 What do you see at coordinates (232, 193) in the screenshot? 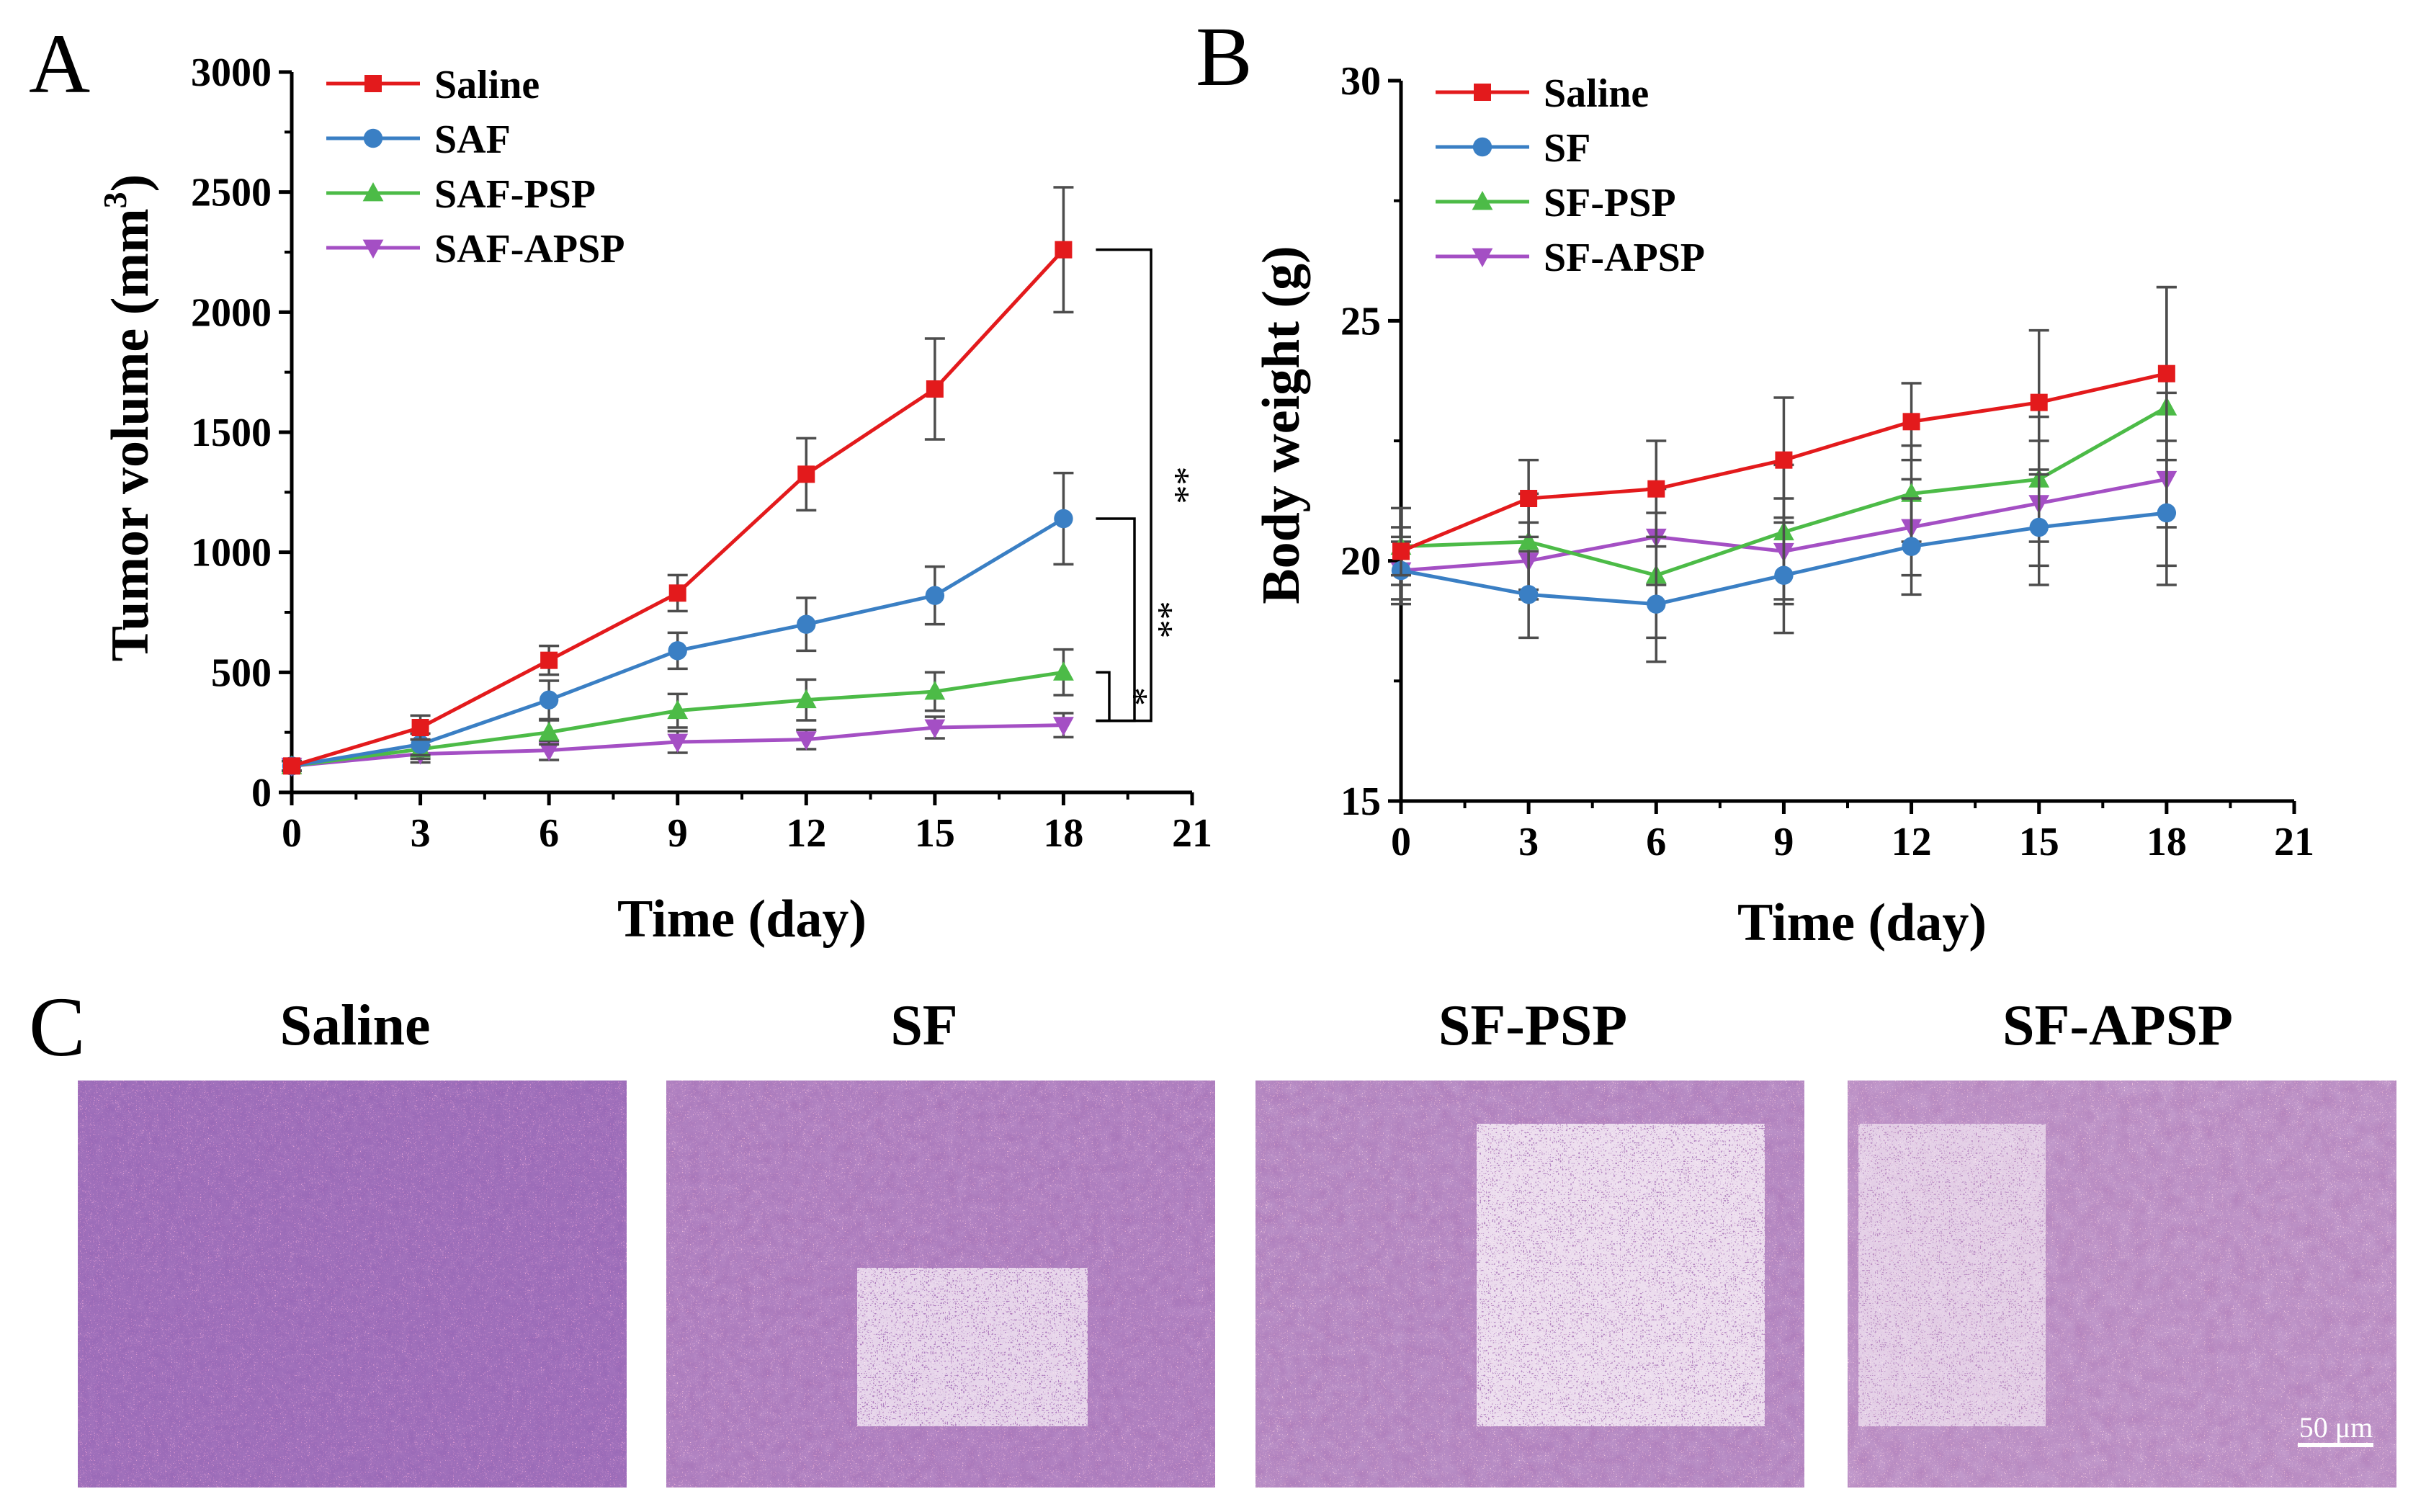
I see `chart-a-y-tick-label: 2500` at bounding box center [232, 193].